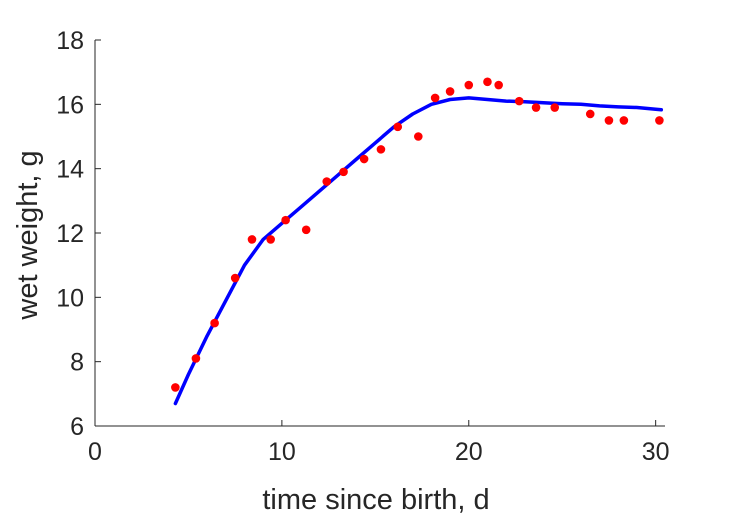  What do you see at coordinates (70, 170) in the screenshot?
I see `y-tick-label: 14` at bounding box center [70, 170].